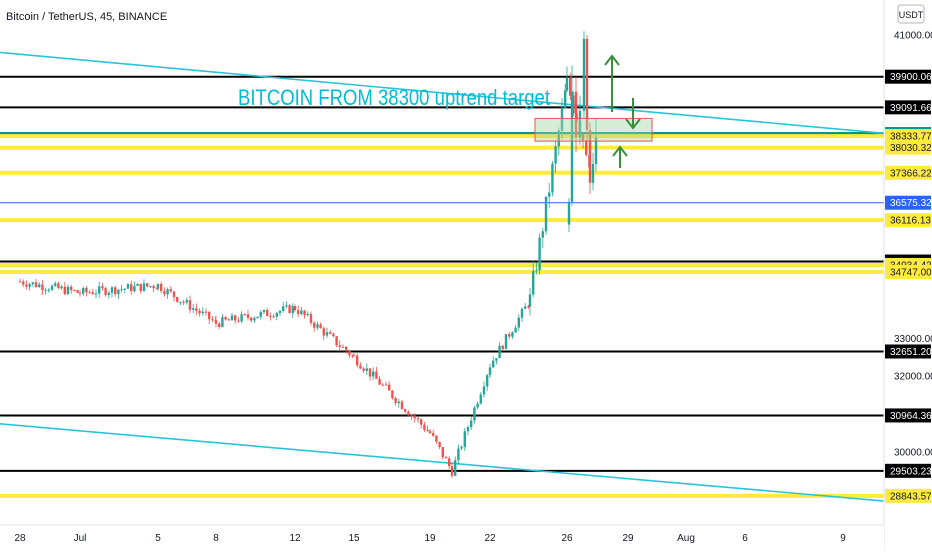 The height and width of the screenshot is (555, 932). What do you see at coordinates (911, 273) in the screenshot?
I see `price-tag-label: 34747.00` at bounding box center [911, 273].